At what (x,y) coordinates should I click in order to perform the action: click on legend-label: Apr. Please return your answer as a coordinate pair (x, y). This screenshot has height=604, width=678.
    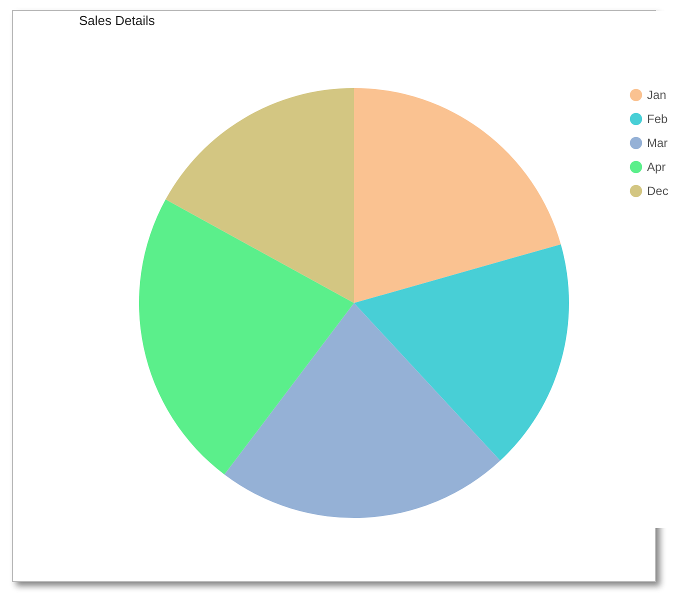
    Looking at the image, I should click on (656, 167).